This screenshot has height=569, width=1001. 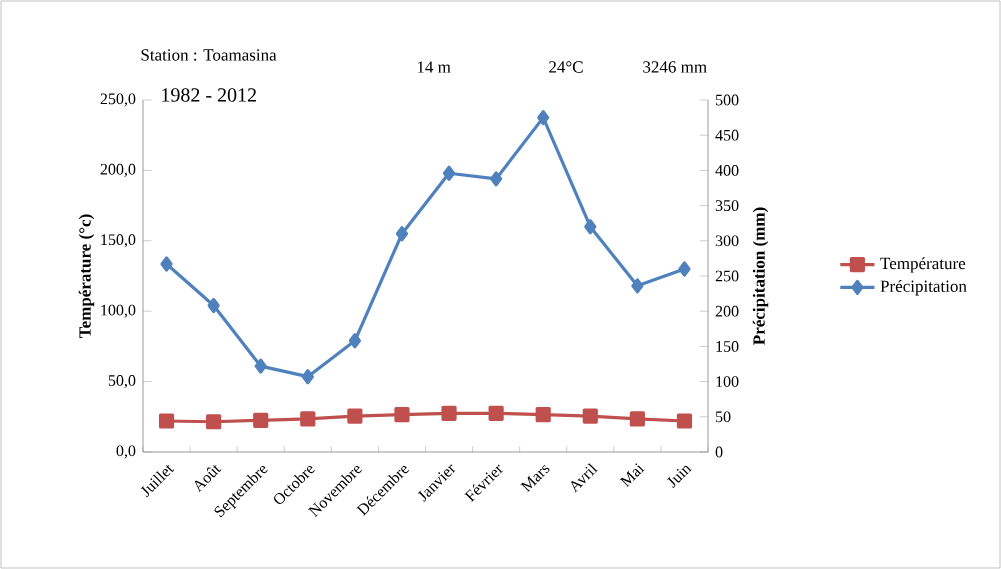 What do you see at coordinates (434, 67) in the screenshot?
I see `text: 14 m` at bounding box center [434, 67].